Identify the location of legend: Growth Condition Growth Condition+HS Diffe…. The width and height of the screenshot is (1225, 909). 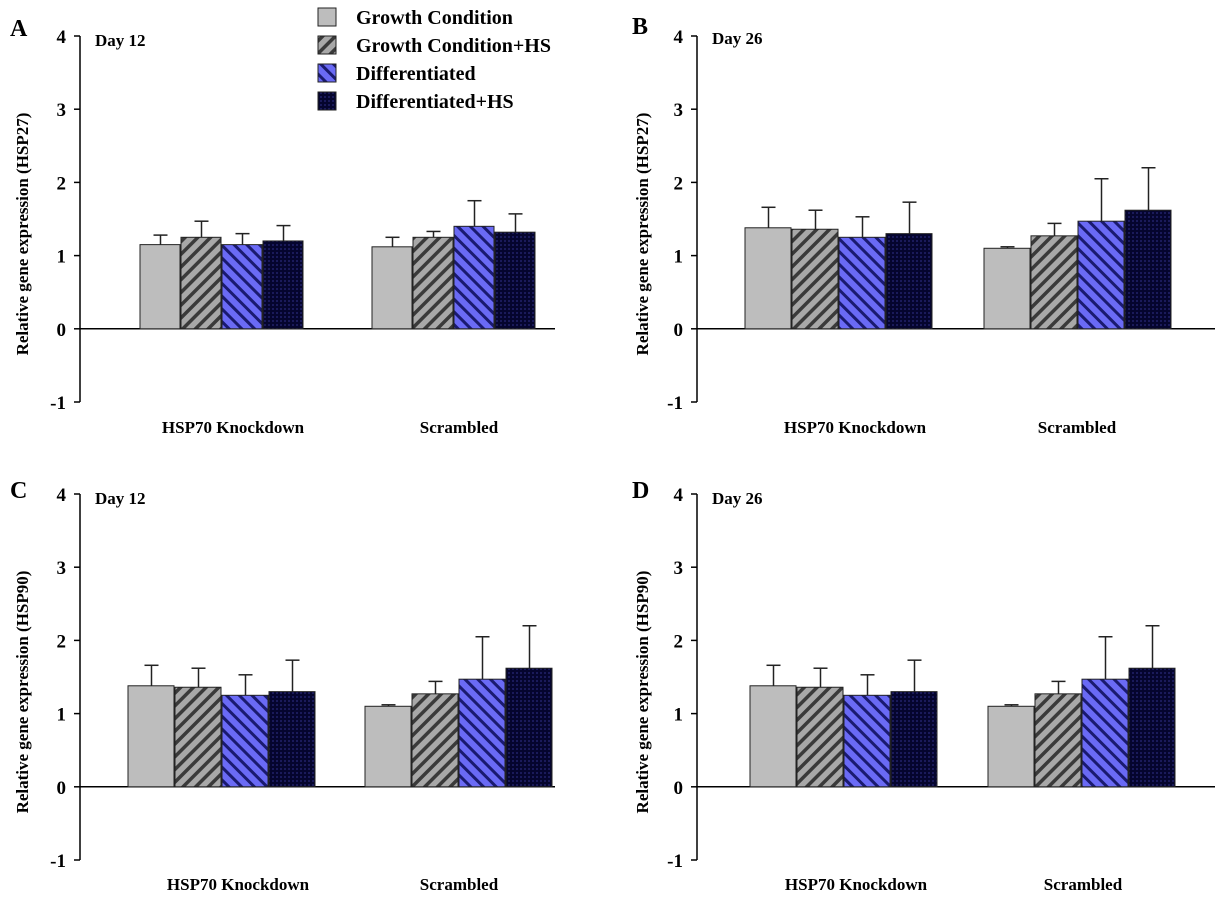
(434, 60).